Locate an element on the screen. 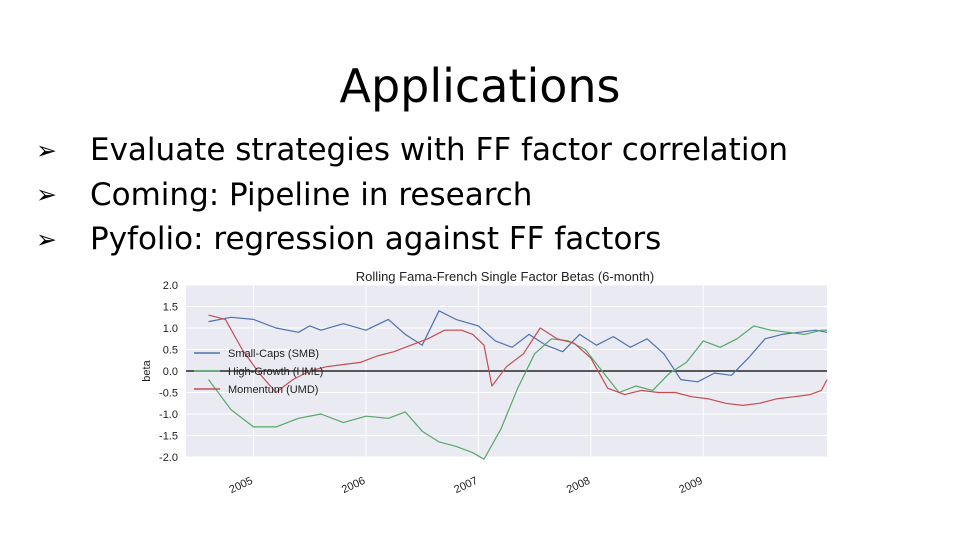 Image resolution: width=960 pixels, height=540 pixels. y-tick-label: 1.5 is located at coordinates (170, 308).